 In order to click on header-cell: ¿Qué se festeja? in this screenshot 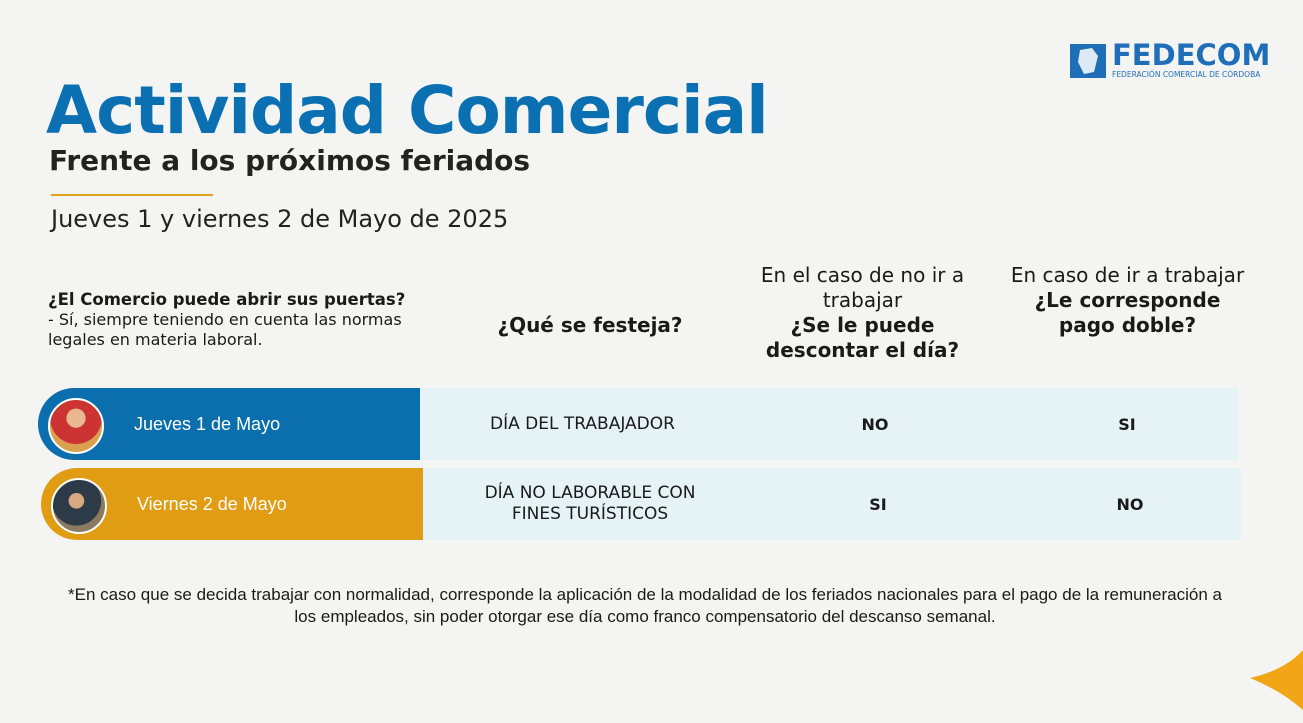, I will do `click(590, 325)`.